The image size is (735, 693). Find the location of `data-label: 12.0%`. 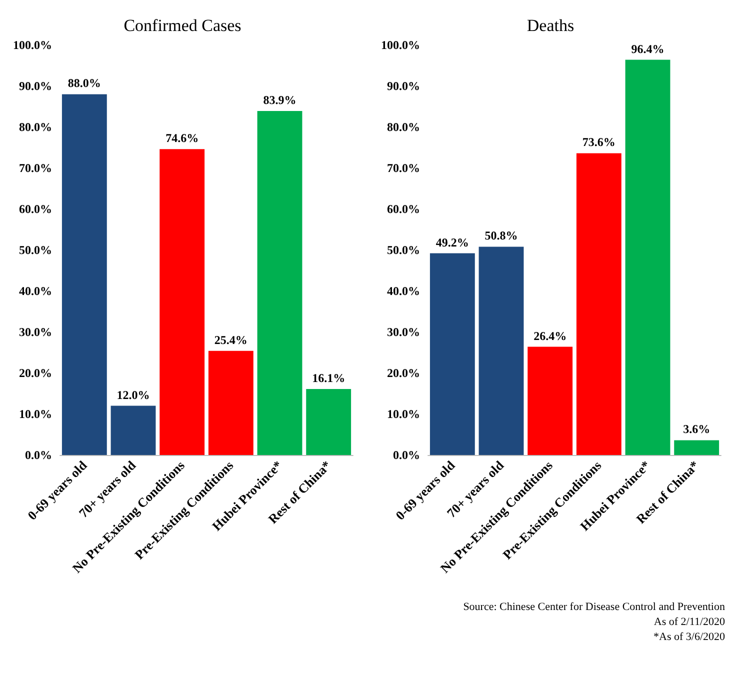

data-label: 12.0% is located at coordinates (133, 395).